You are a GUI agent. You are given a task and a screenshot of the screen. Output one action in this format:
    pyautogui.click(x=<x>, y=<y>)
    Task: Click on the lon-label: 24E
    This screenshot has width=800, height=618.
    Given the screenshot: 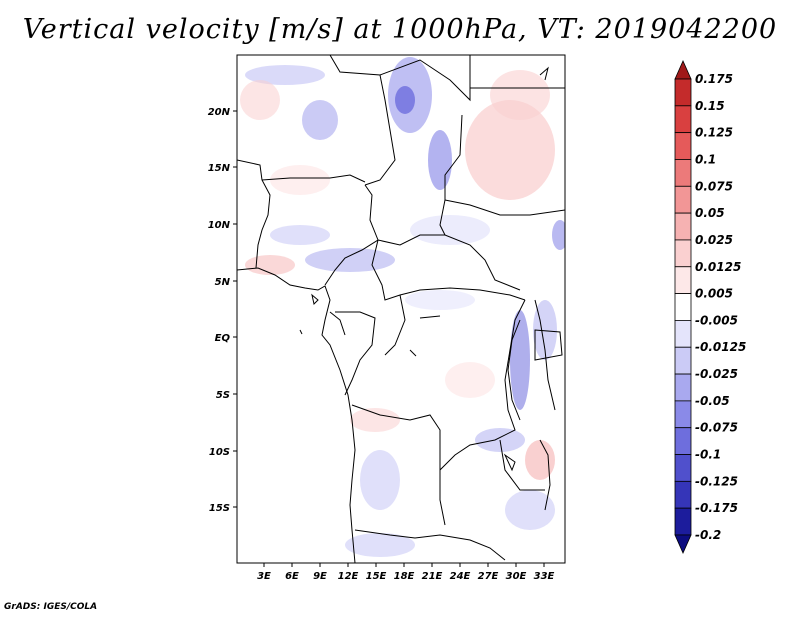 What is the action you would take?
    pyautogui.click(x=460, y=576)
    